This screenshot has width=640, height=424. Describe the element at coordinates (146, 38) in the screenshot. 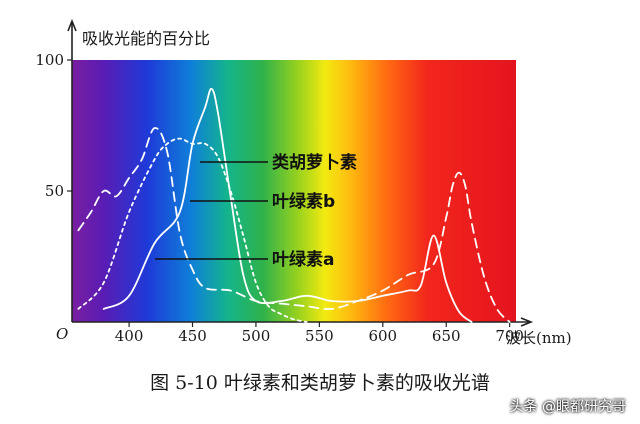

I see `y-axis-title: 吸收光能的百分比` at that location.